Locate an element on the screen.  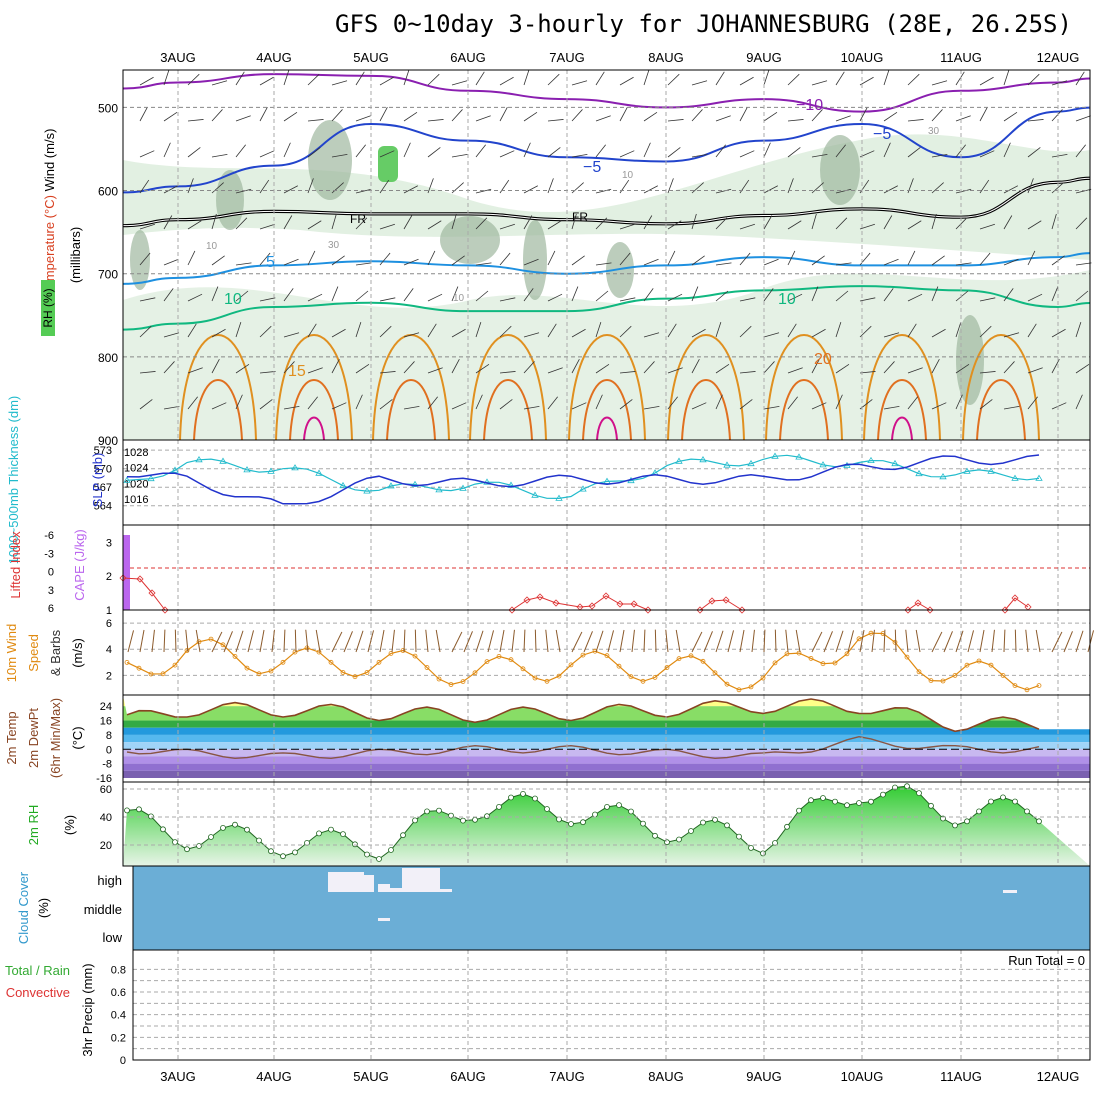
slp-tick-1020: 1020 is located at coordinates (136, 484).